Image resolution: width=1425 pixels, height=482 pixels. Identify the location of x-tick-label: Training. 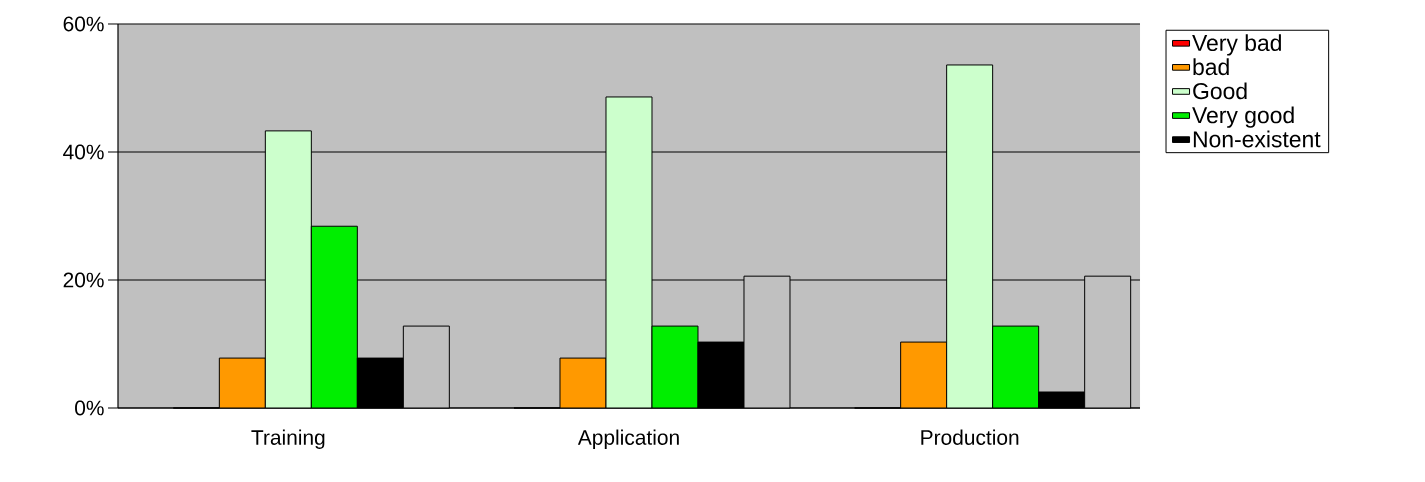
(288, 439).